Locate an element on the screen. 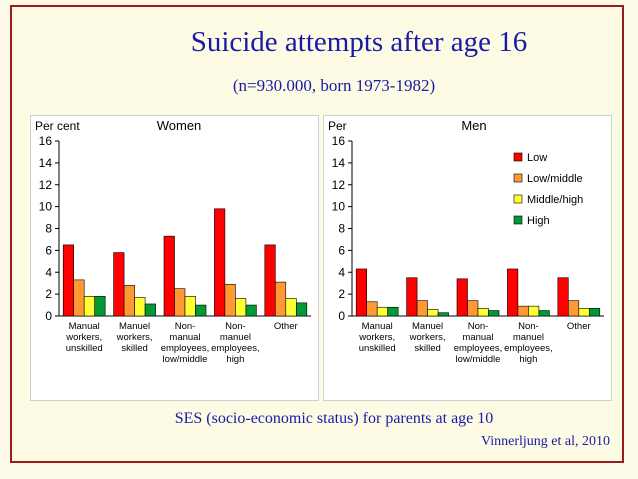  women-y-tick-label: 14 is located at coordinates (46, 163).